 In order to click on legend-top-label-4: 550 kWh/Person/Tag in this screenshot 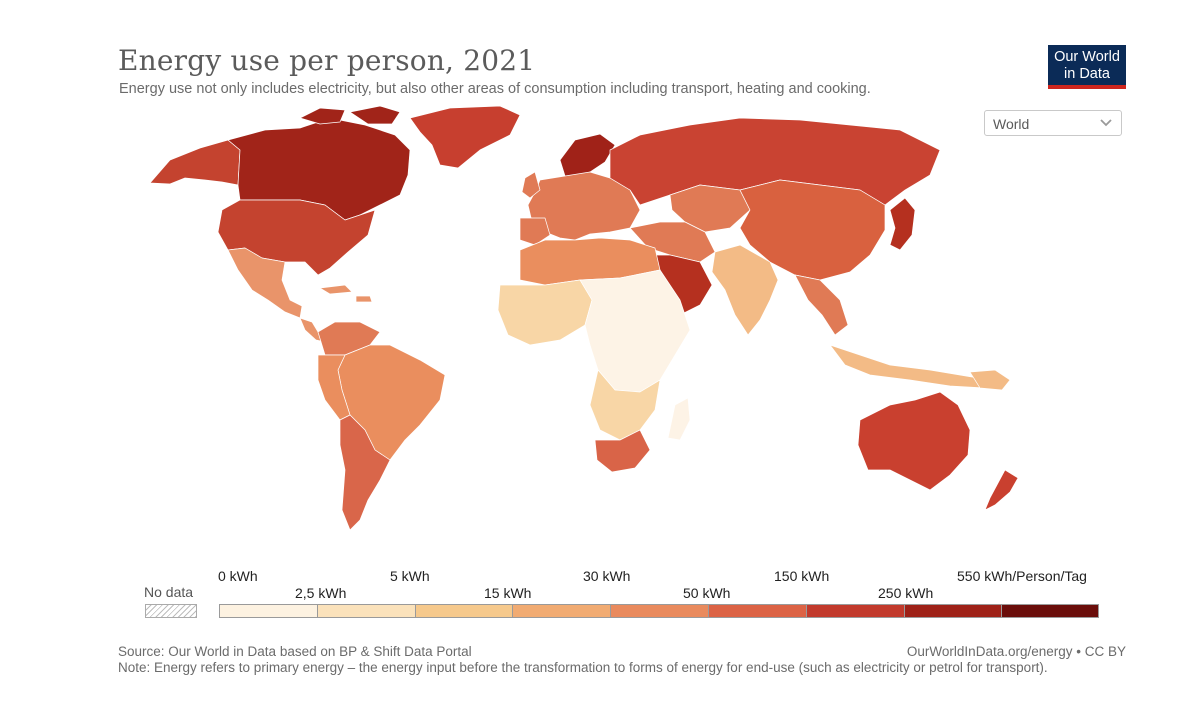, I will do `click(1022, 576)`.